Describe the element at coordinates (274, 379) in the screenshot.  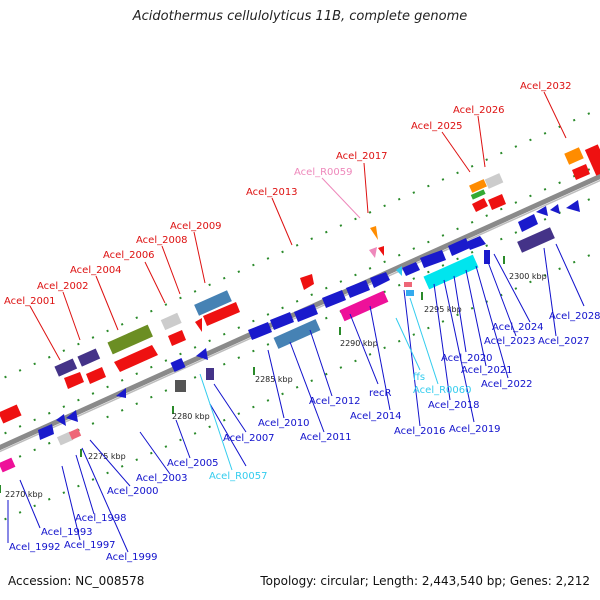
I see `tick-label: 2285 kbp` at that location.